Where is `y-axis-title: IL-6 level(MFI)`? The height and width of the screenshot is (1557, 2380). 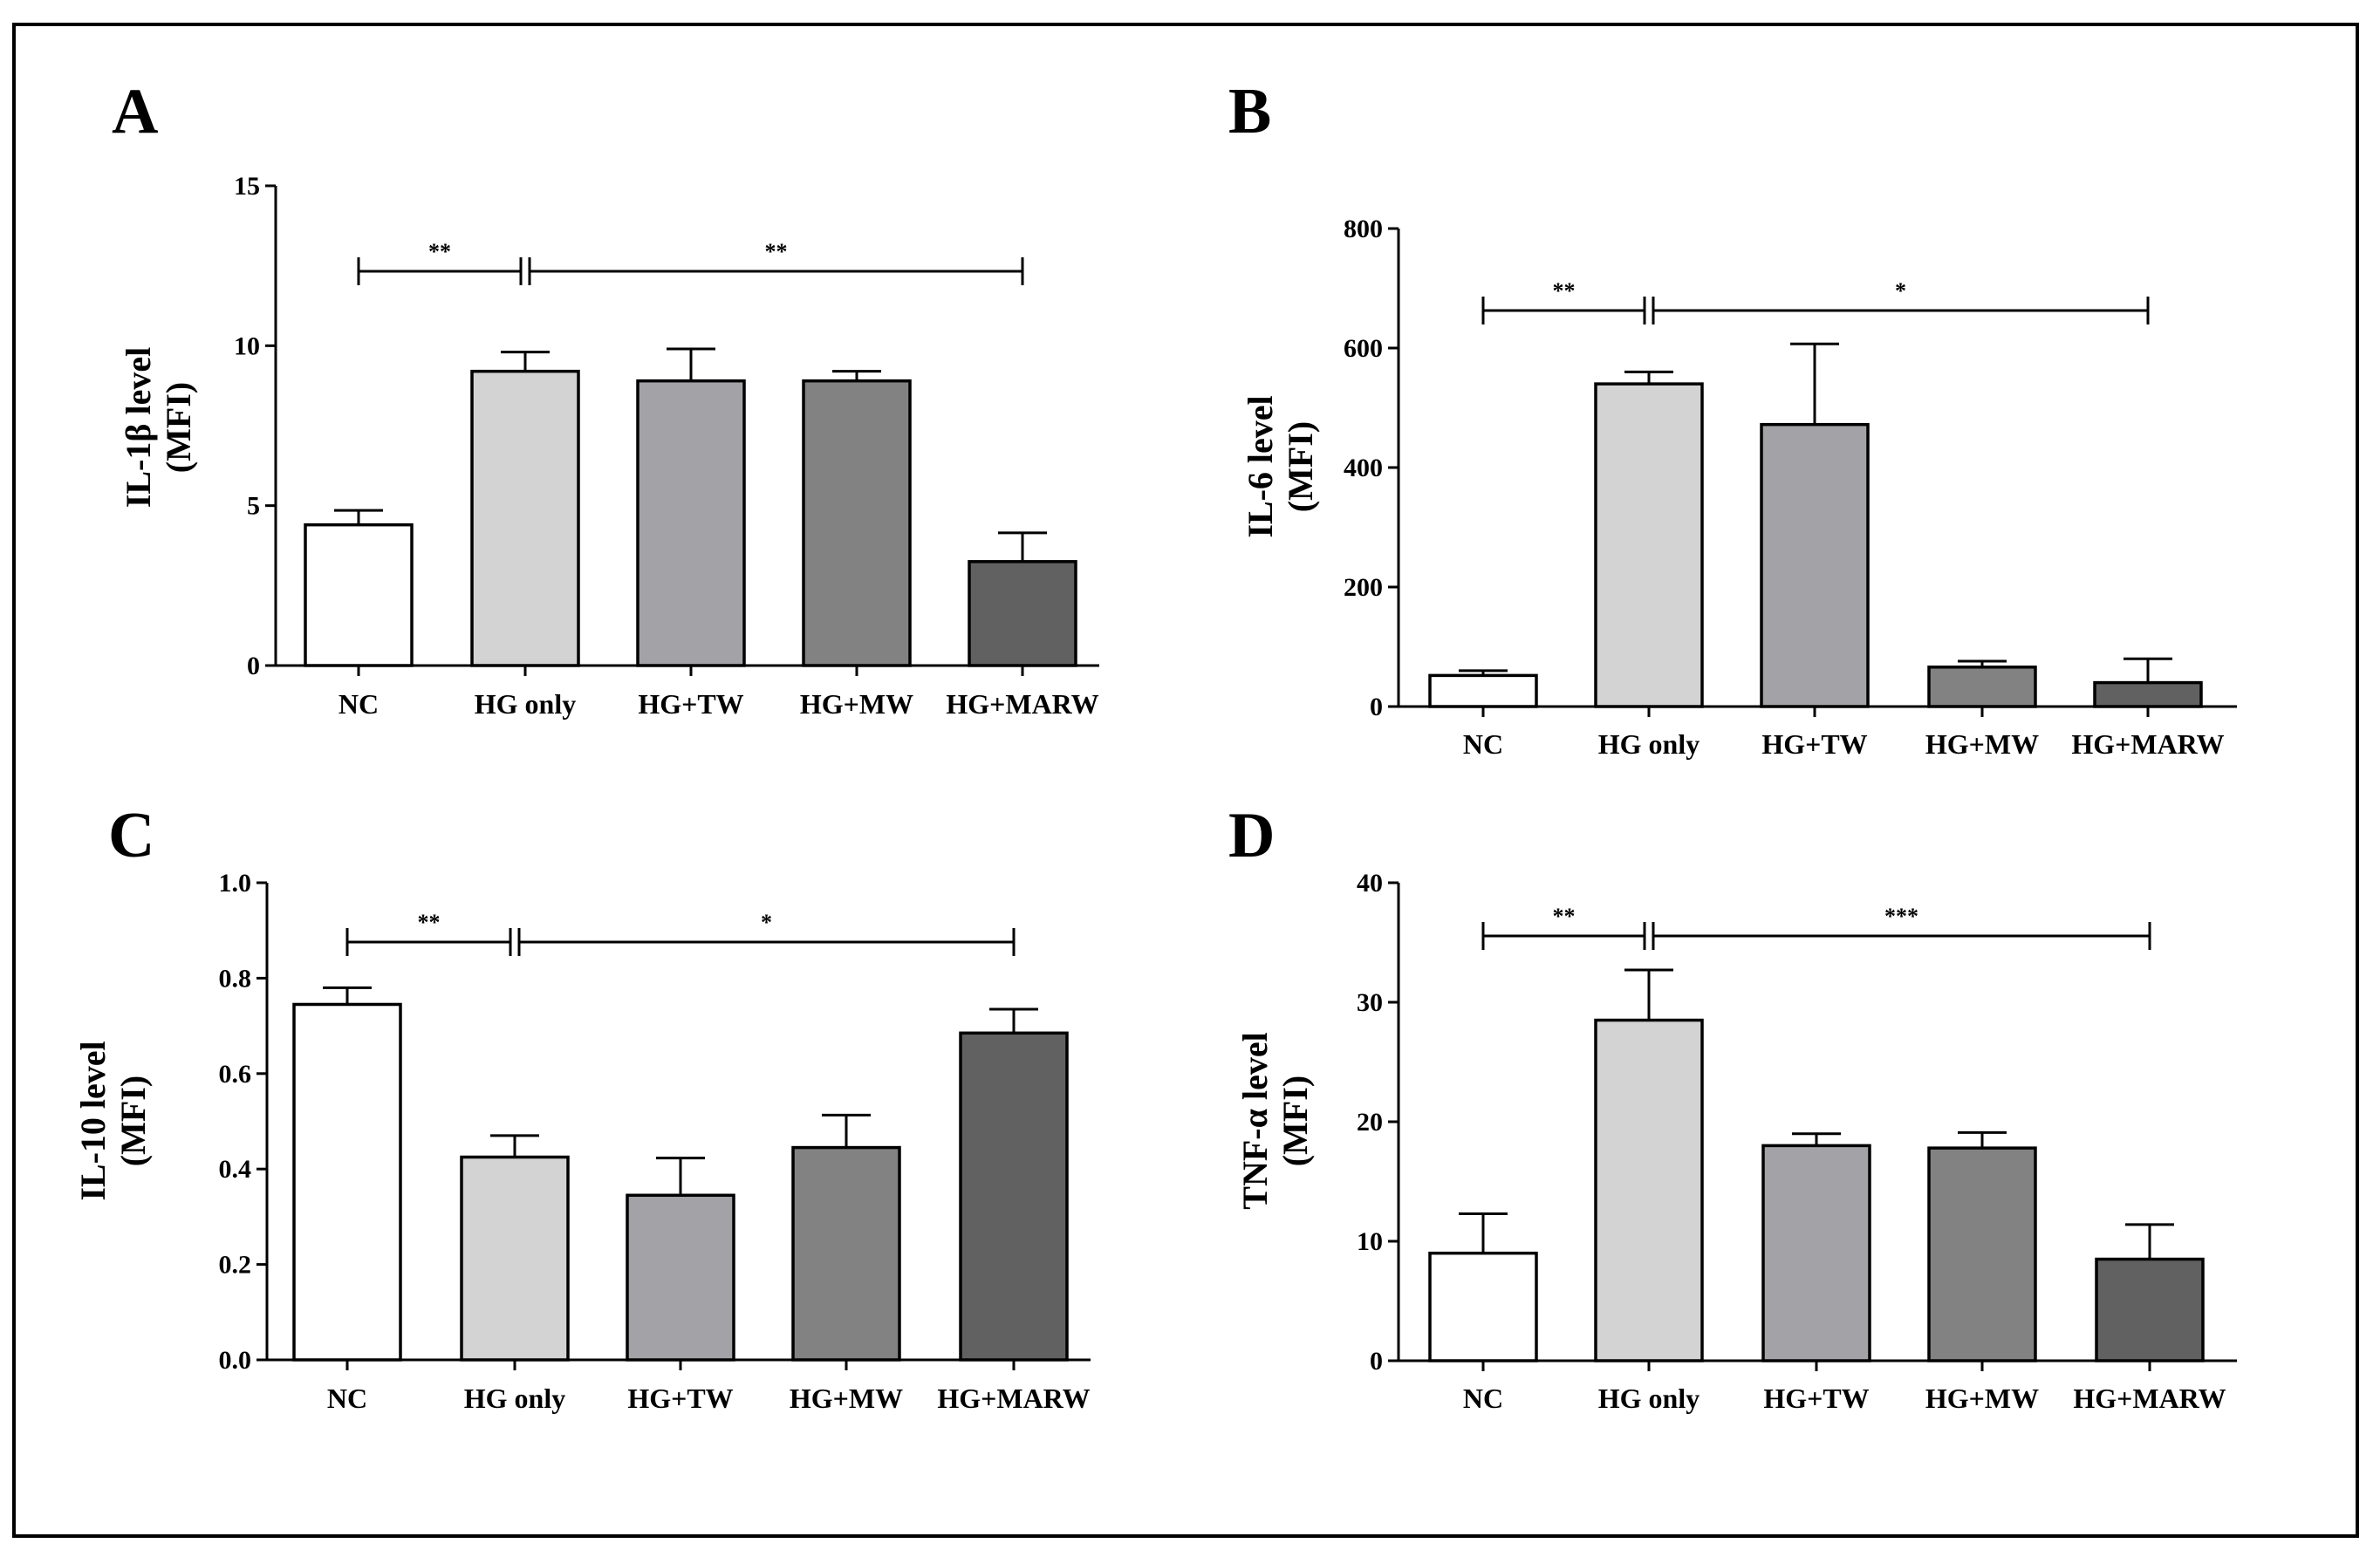
y-axis-title: IL-6 level(MFI) is located at coordinates (1280, 466).